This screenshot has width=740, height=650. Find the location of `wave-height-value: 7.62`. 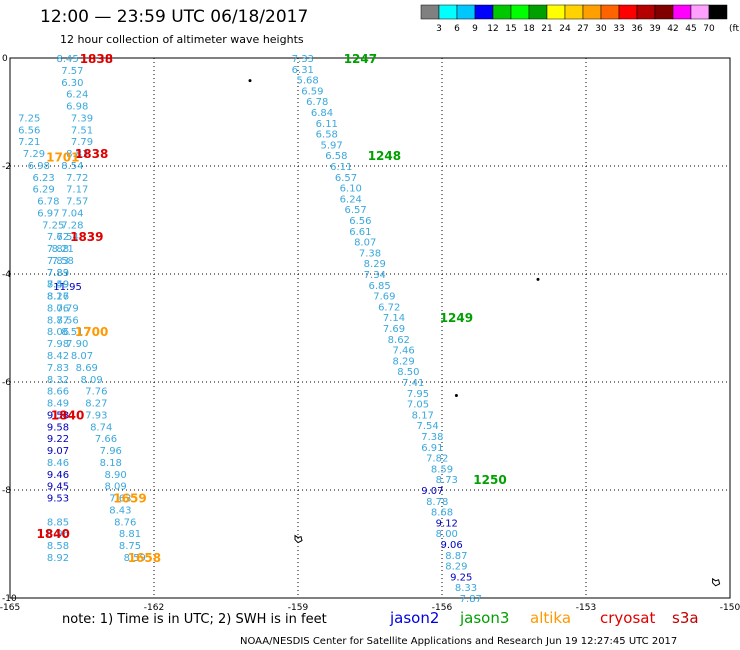

wave-height-value: 7.62 is located at coordinates (58, 237).